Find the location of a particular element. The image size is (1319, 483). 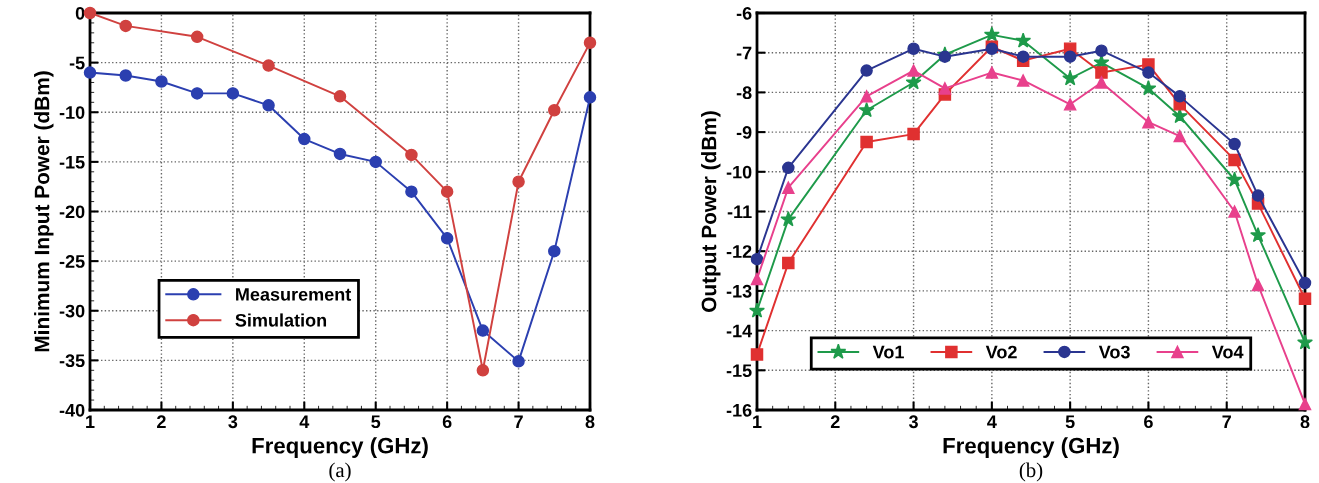

y-tick-label: -40 is located at coordinates (72, 410).